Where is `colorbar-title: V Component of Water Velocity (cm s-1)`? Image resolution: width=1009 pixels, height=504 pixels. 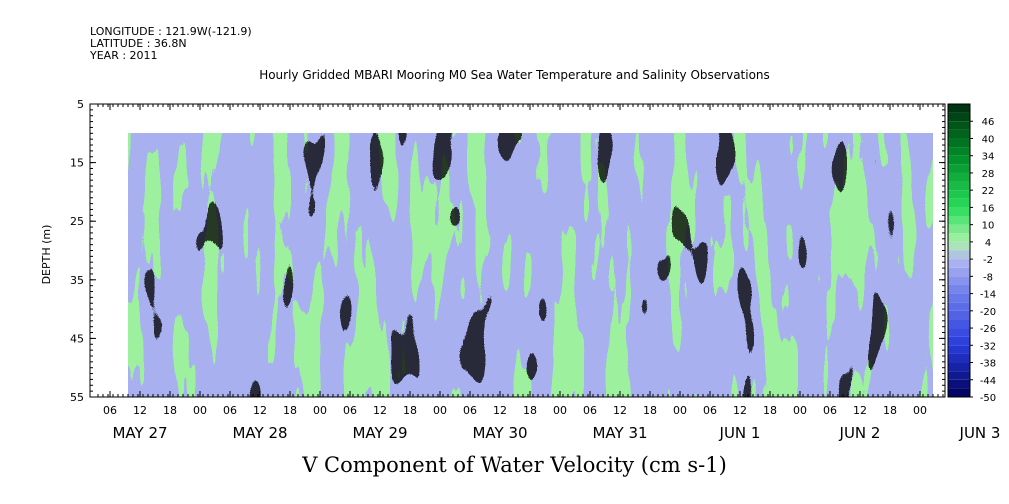
colorbar-title: V Component of Water Velocity (cm s-1) is located at coordinates (514, 465).